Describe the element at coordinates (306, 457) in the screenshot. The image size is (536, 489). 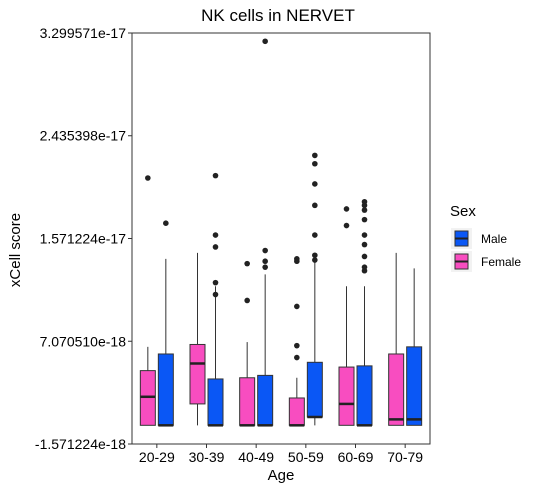
I see `x-tick-label: 50-59` at that location.